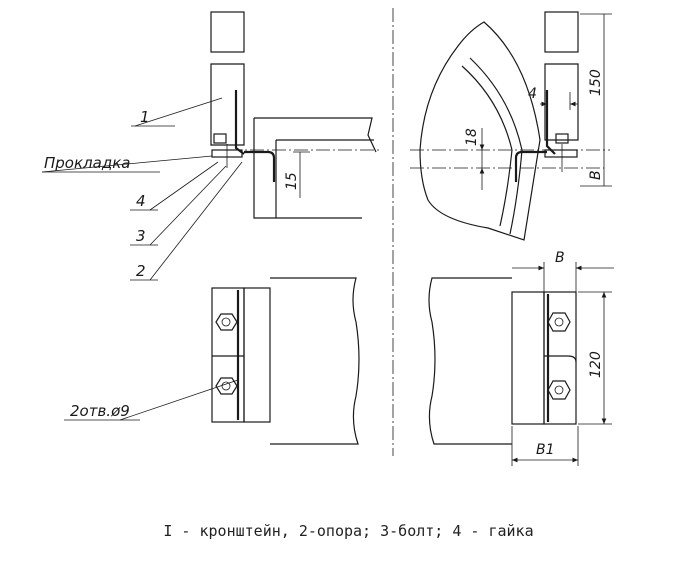 The height and width of the screenshot is (566, 697). I want to click on bolt-upper-right, so click(559, 322).